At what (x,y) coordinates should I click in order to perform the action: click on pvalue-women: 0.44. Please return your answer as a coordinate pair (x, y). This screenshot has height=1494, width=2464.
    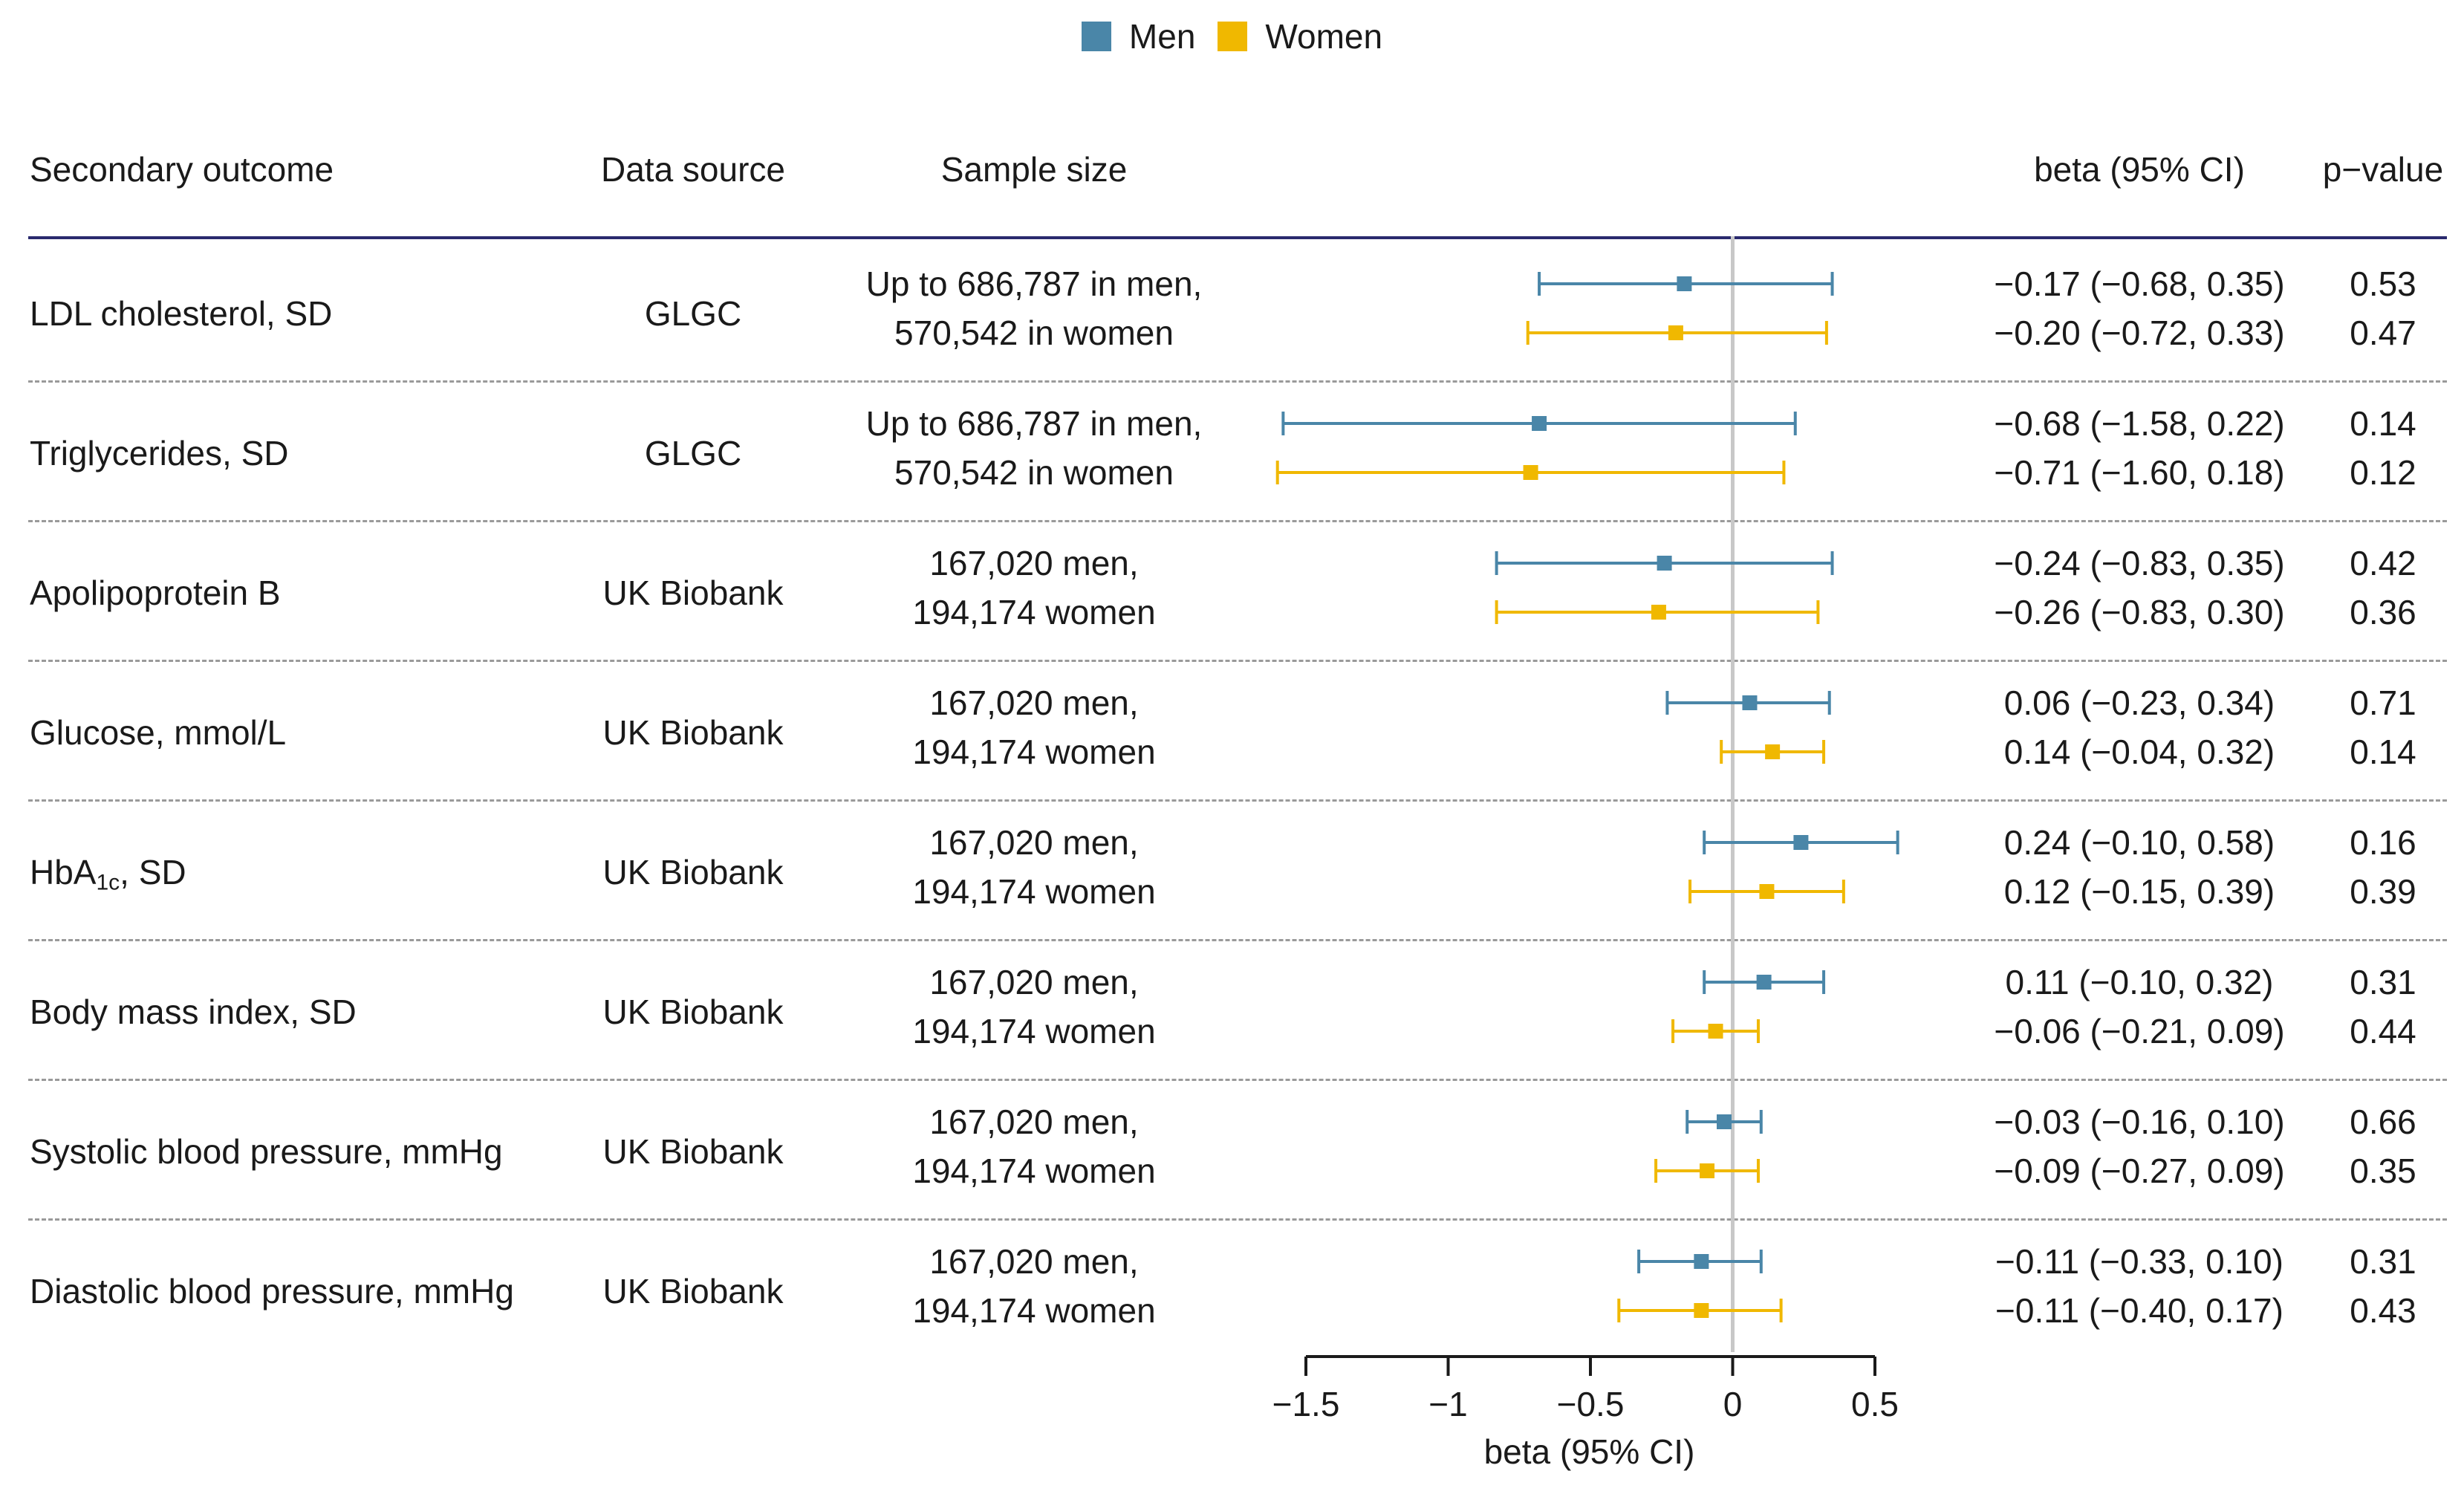
    Looking at the image, I should click on (2383, 1031).